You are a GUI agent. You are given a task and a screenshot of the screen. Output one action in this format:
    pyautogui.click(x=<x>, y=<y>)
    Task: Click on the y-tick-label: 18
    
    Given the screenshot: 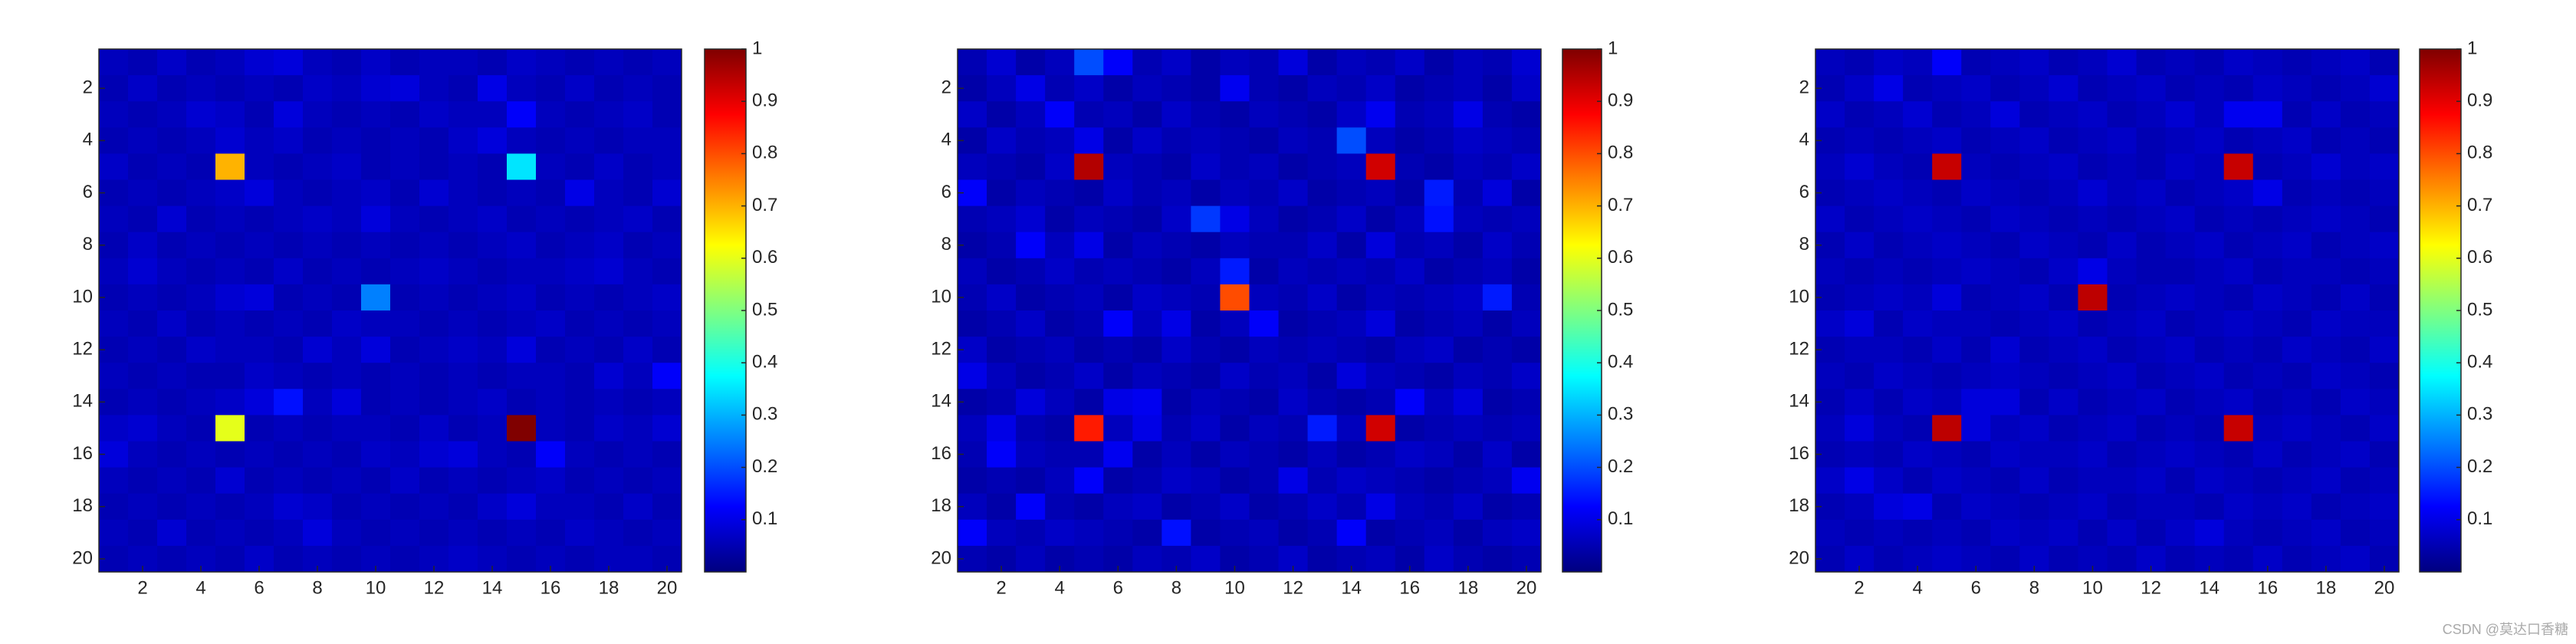 What is the action you would take?
    pyautogui.click(x=1799, y=505)
    